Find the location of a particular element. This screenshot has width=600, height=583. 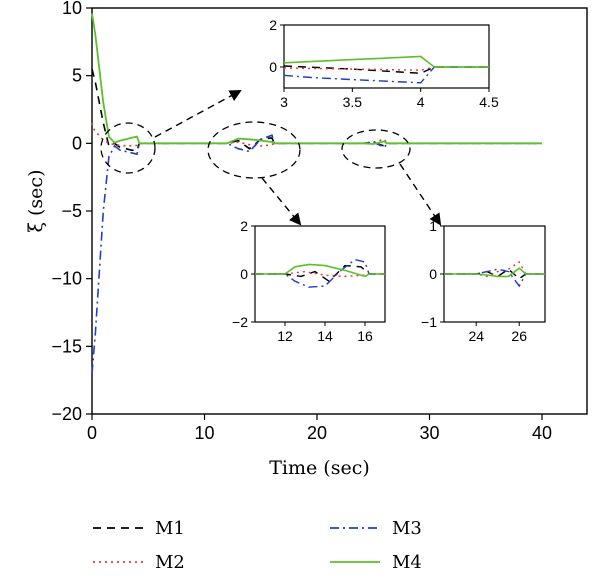

inset-top-x-tick-label: 3.5 is located at coordinates (353, 102).